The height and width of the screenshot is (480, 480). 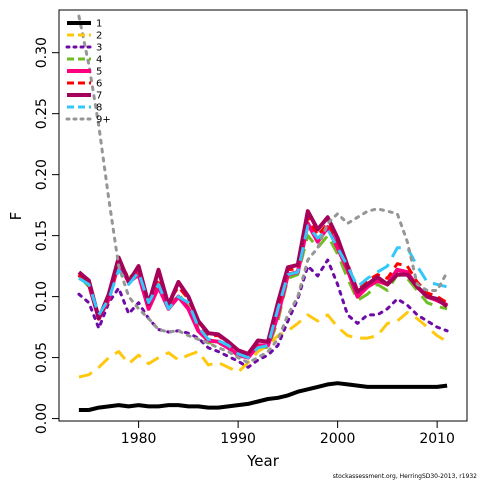 I want to click on y-tick-label: 0.05, so click(x=42, y=357).